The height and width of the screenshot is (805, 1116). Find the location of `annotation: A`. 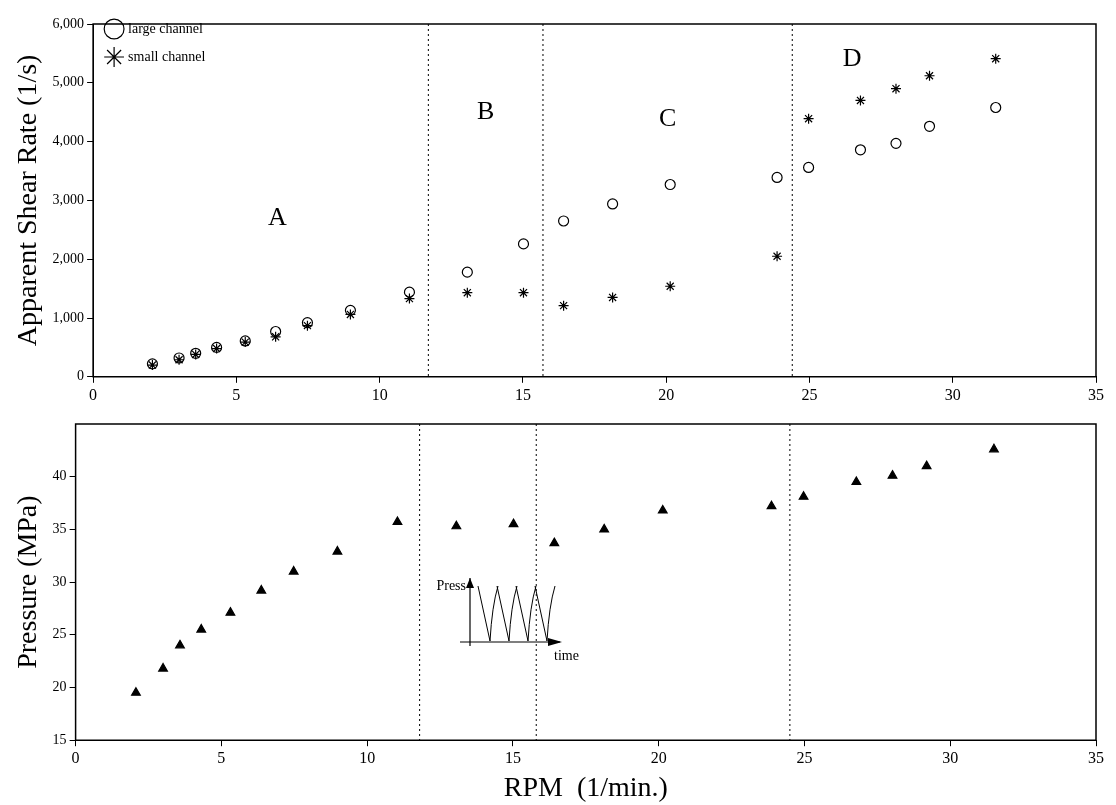

annotation: A is located at coordinates (278, 216).